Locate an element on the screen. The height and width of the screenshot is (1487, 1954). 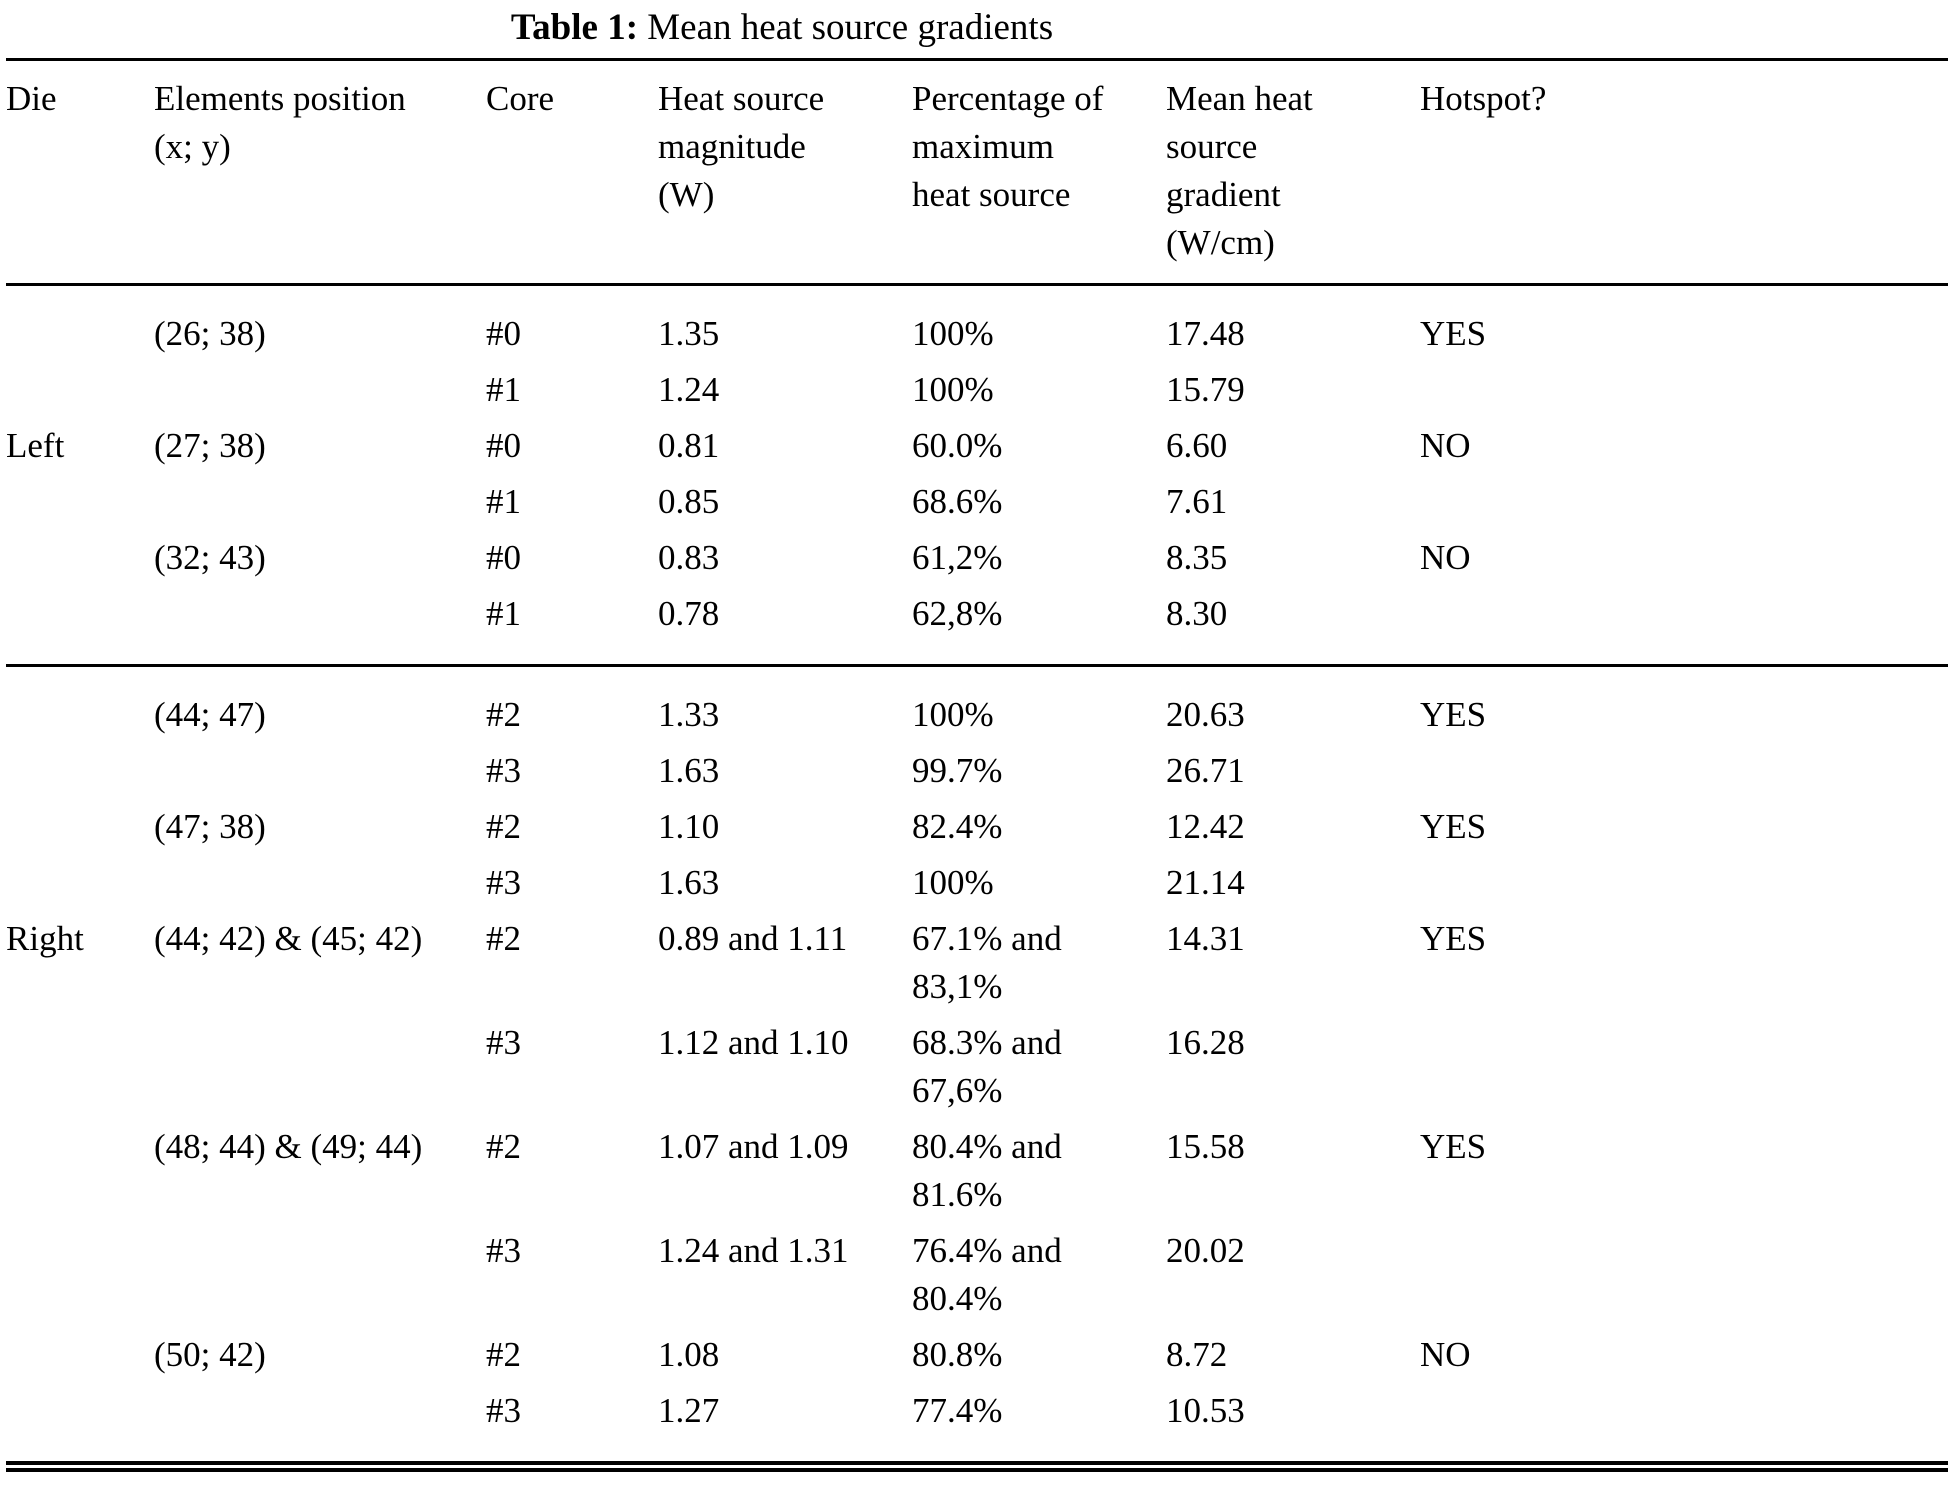
cell-percentage: 62,8% is located at coordinates (957, 613).